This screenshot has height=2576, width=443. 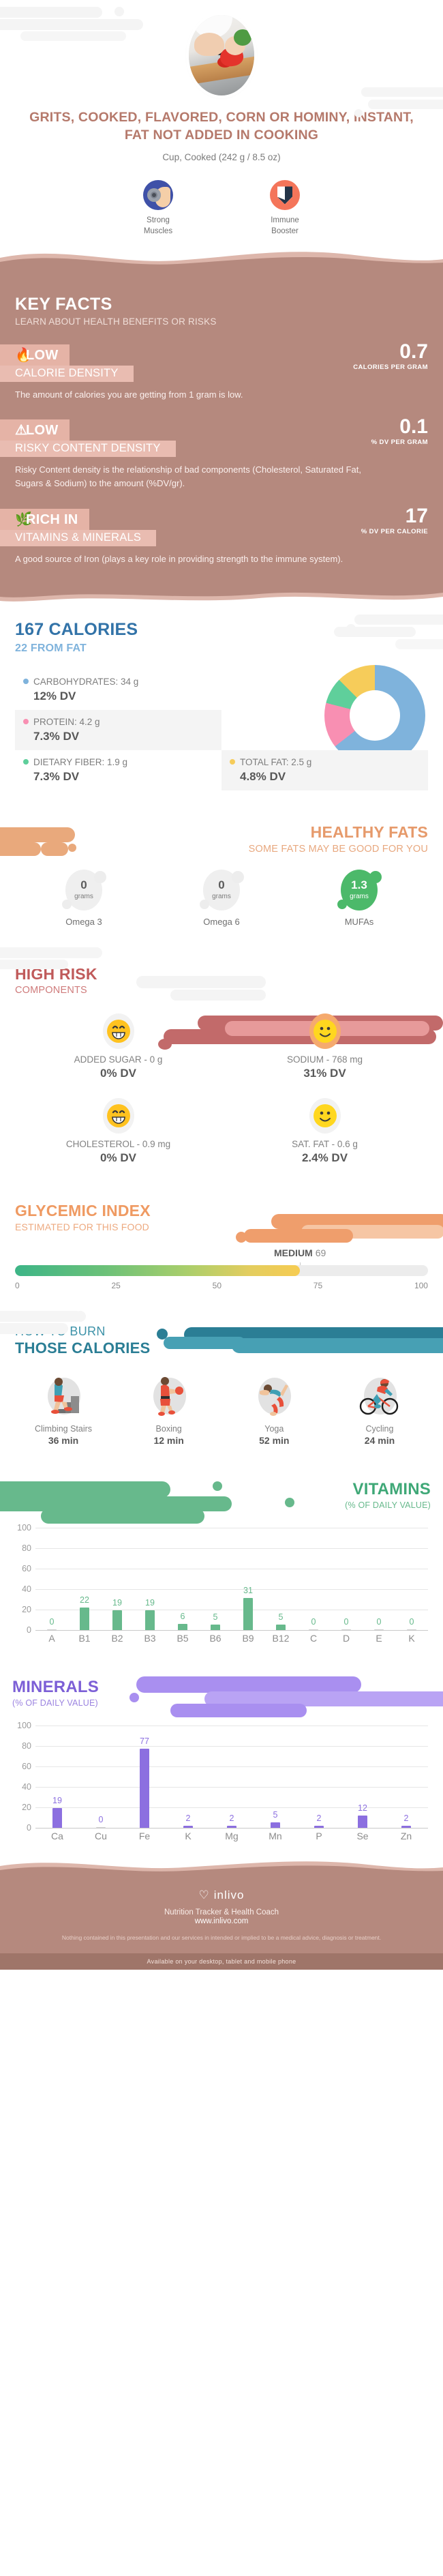 What do you see at coordinates (29, 1630) in the screenshot?
I see `y-axis-tick: 0` at bounding box center [29, 1630].